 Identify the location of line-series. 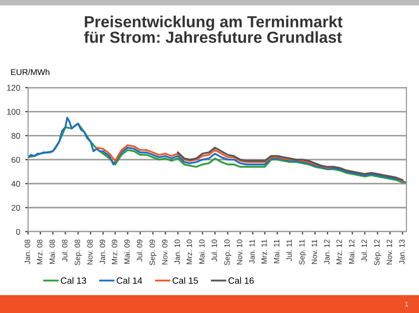
(290, 163).